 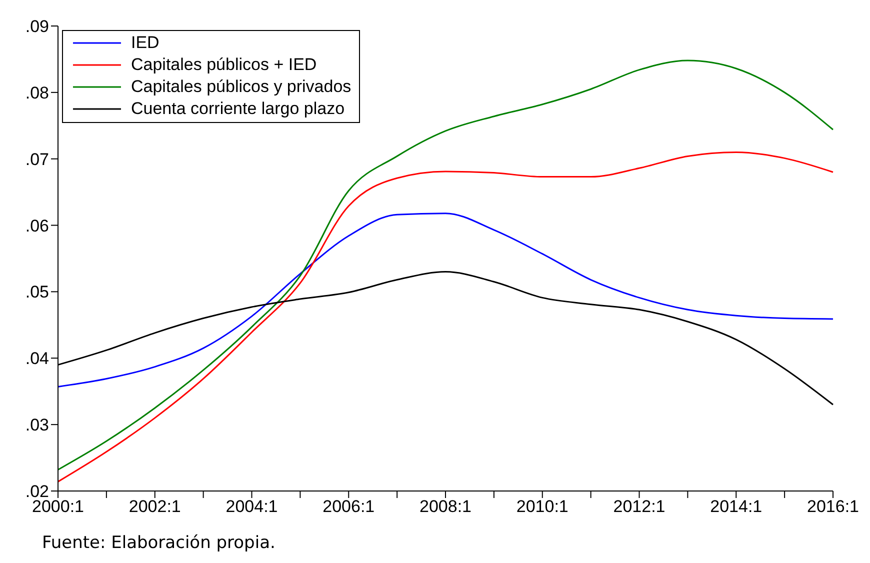 What do you see at coordinates (37, 425) in the screenshot?
I see `y-tick-label: .03` at bounding box center [37, 425].